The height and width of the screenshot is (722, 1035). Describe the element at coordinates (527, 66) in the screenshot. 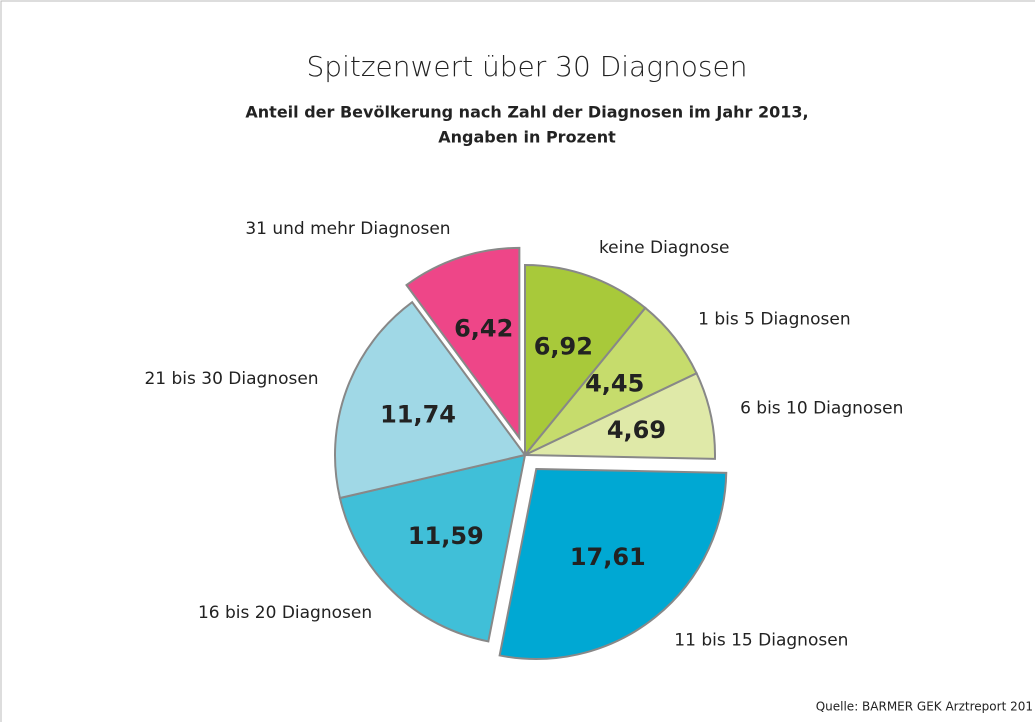

I see `chart-title: Spitzenwert über 30 Diagnosen` at that location.